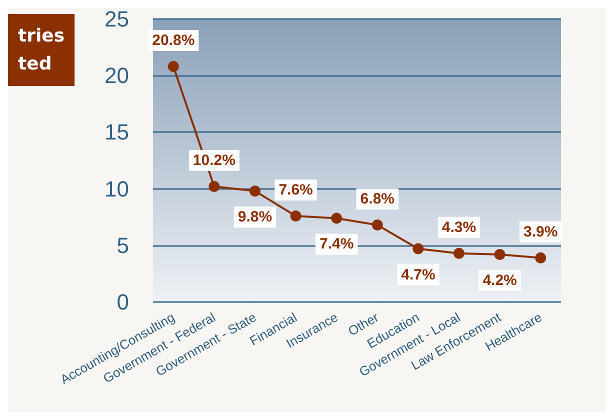  I want to click on data-label: 4.7%, so click(418, 275).